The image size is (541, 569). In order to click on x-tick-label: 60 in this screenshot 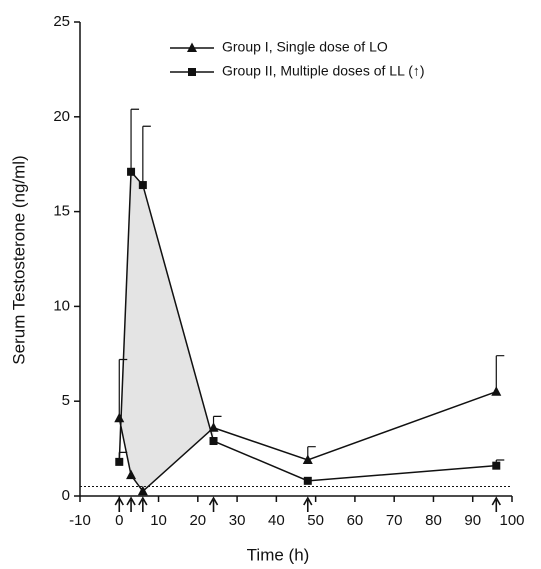, I will do `click(355, 520)`.